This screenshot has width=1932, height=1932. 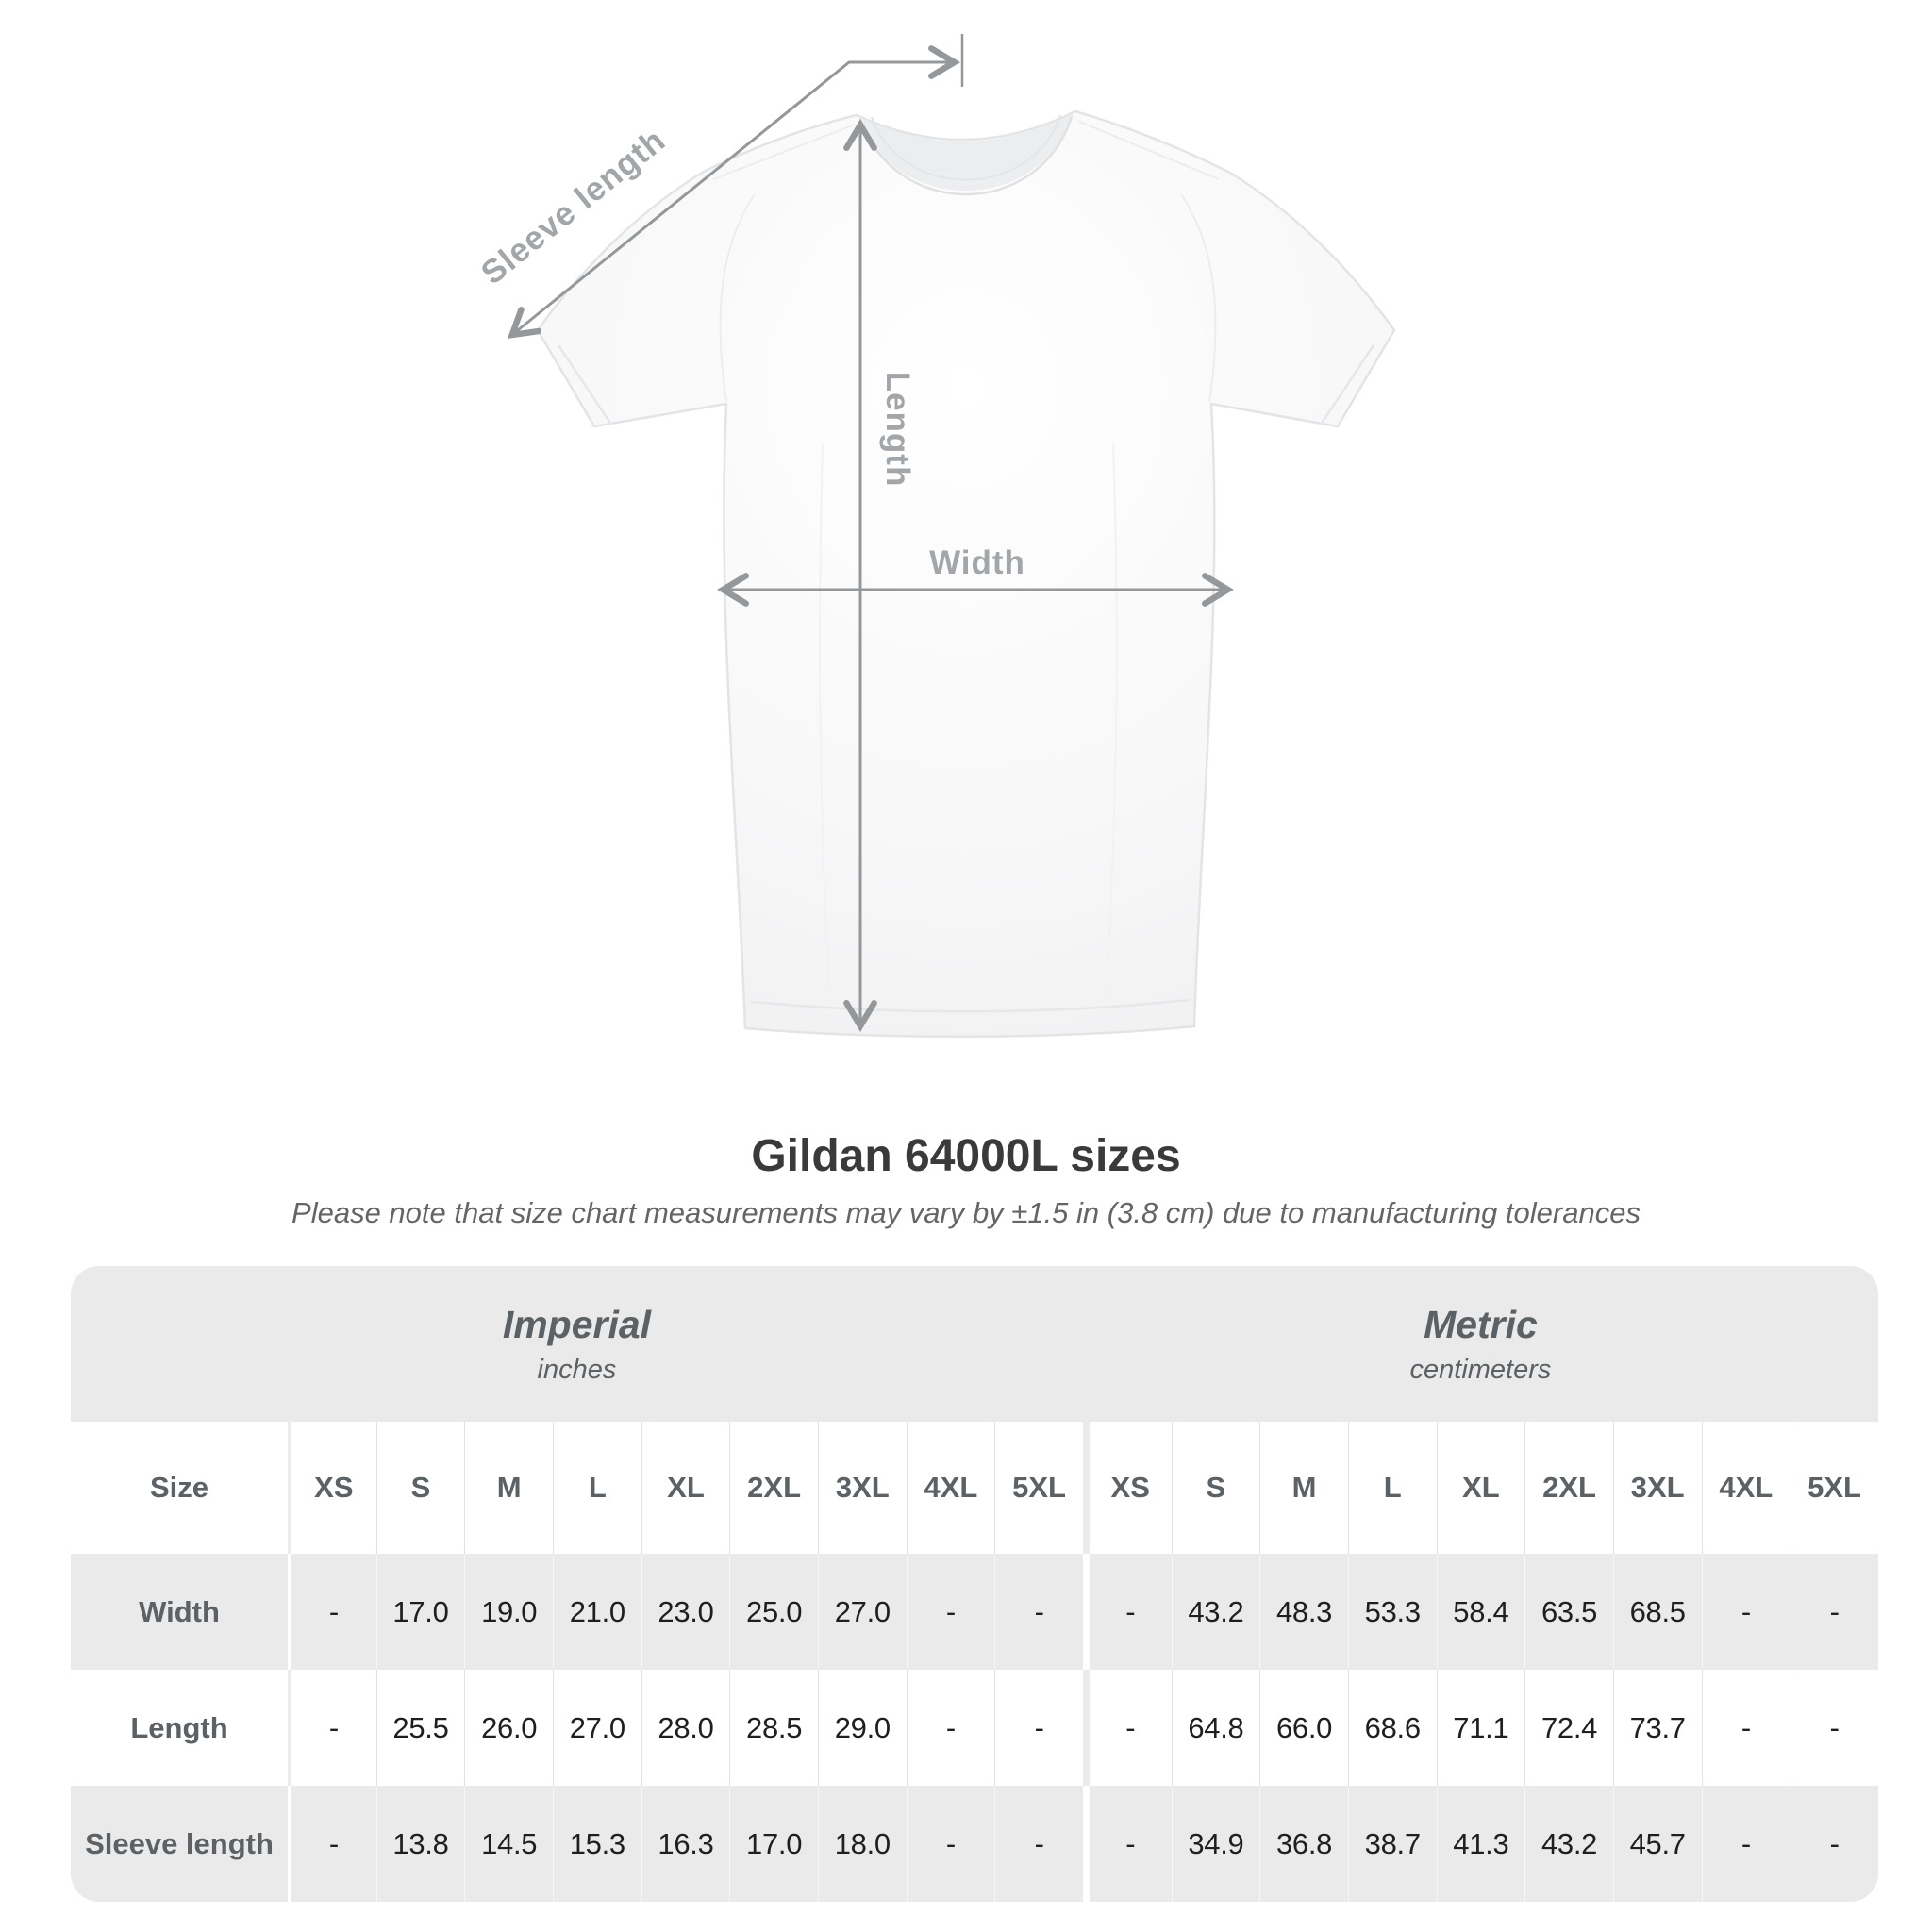 What do you see at coordinates (1392, 1488) in the screenshot?
I see `size-col-metric-l: L` at bounding box center [1392, 1488].